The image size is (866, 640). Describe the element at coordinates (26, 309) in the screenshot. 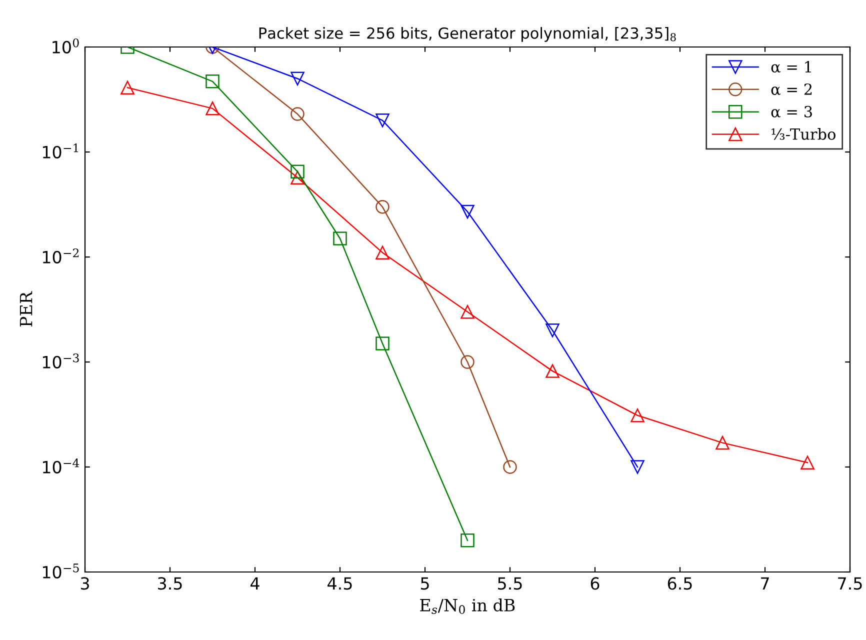

I see `y-axis-title: PER` at that location.